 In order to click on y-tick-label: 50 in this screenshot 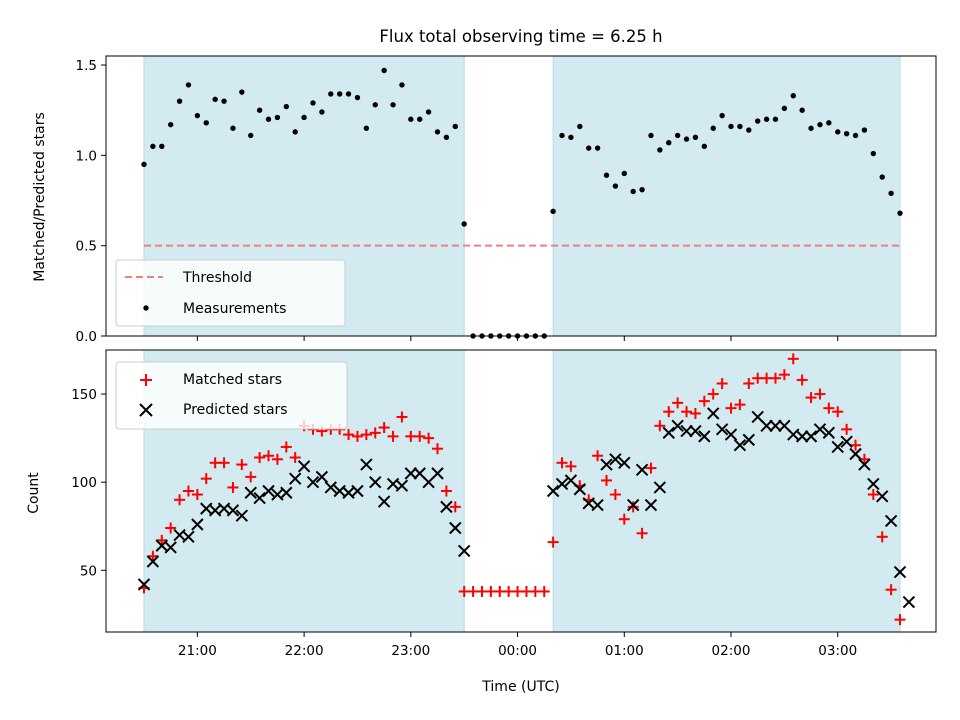, I will do `click(88, 571)`.